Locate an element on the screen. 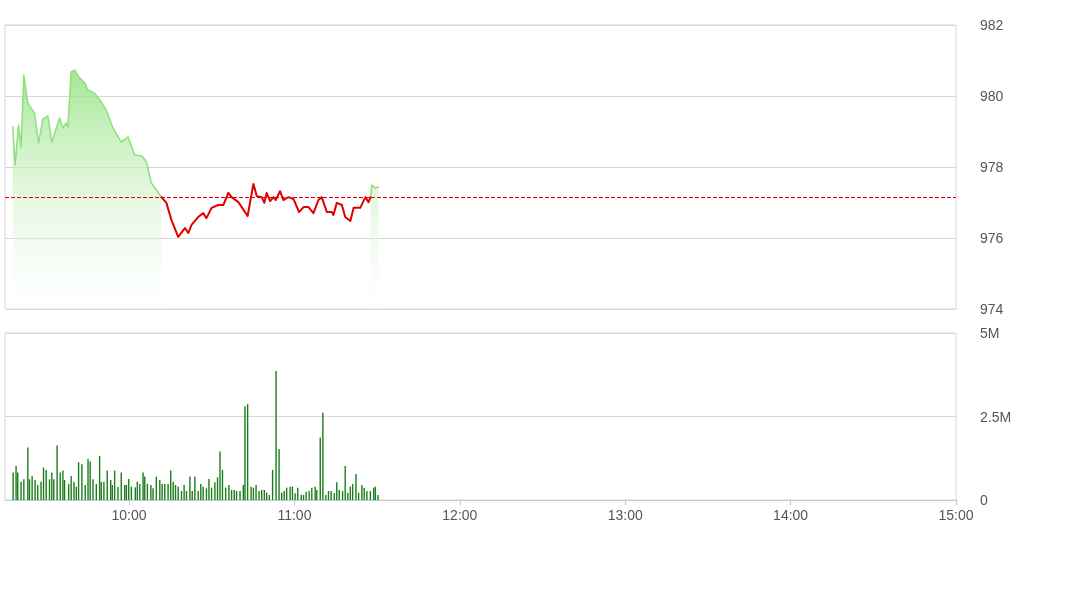 Image resolution: width=1075 pixels, height=604 pixels. y-tick-label: 0 is located at coordinates (984, 500).